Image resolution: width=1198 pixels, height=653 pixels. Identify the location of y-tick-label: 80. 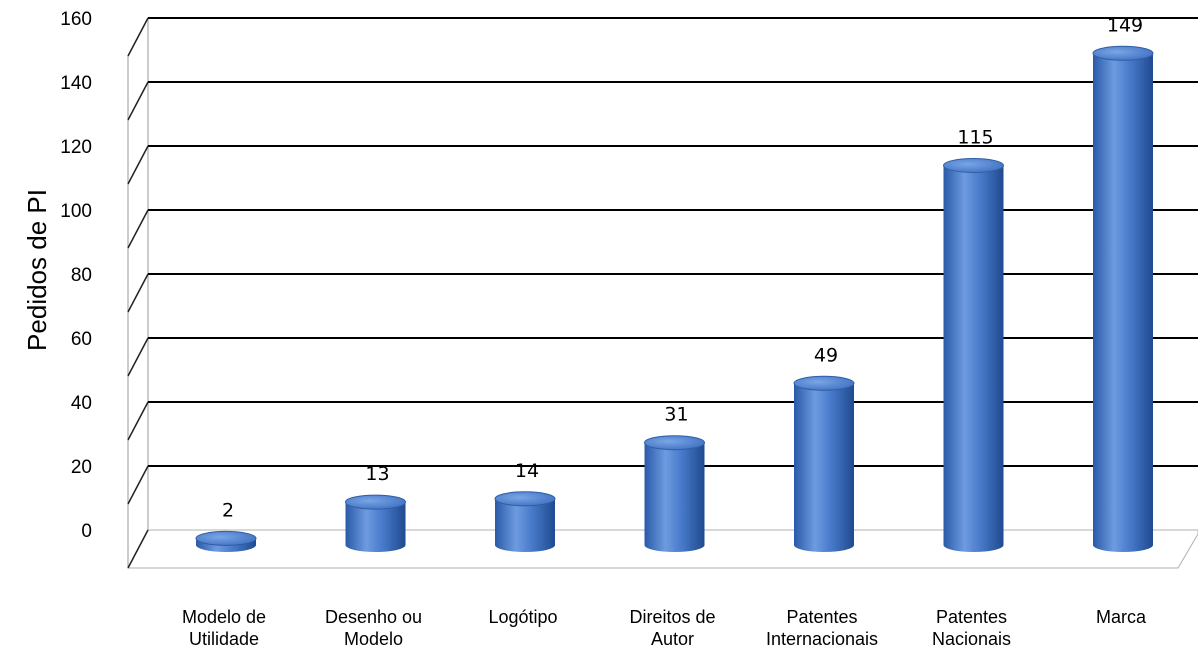
(81, 275).